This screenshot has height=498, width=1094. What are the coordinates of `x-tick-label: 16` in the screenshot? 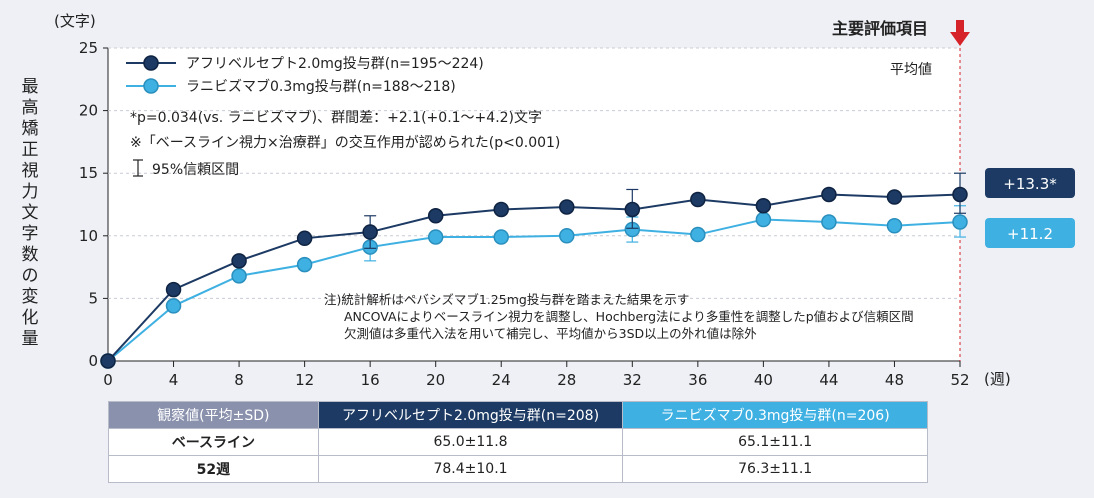 It's located at (370, 380).